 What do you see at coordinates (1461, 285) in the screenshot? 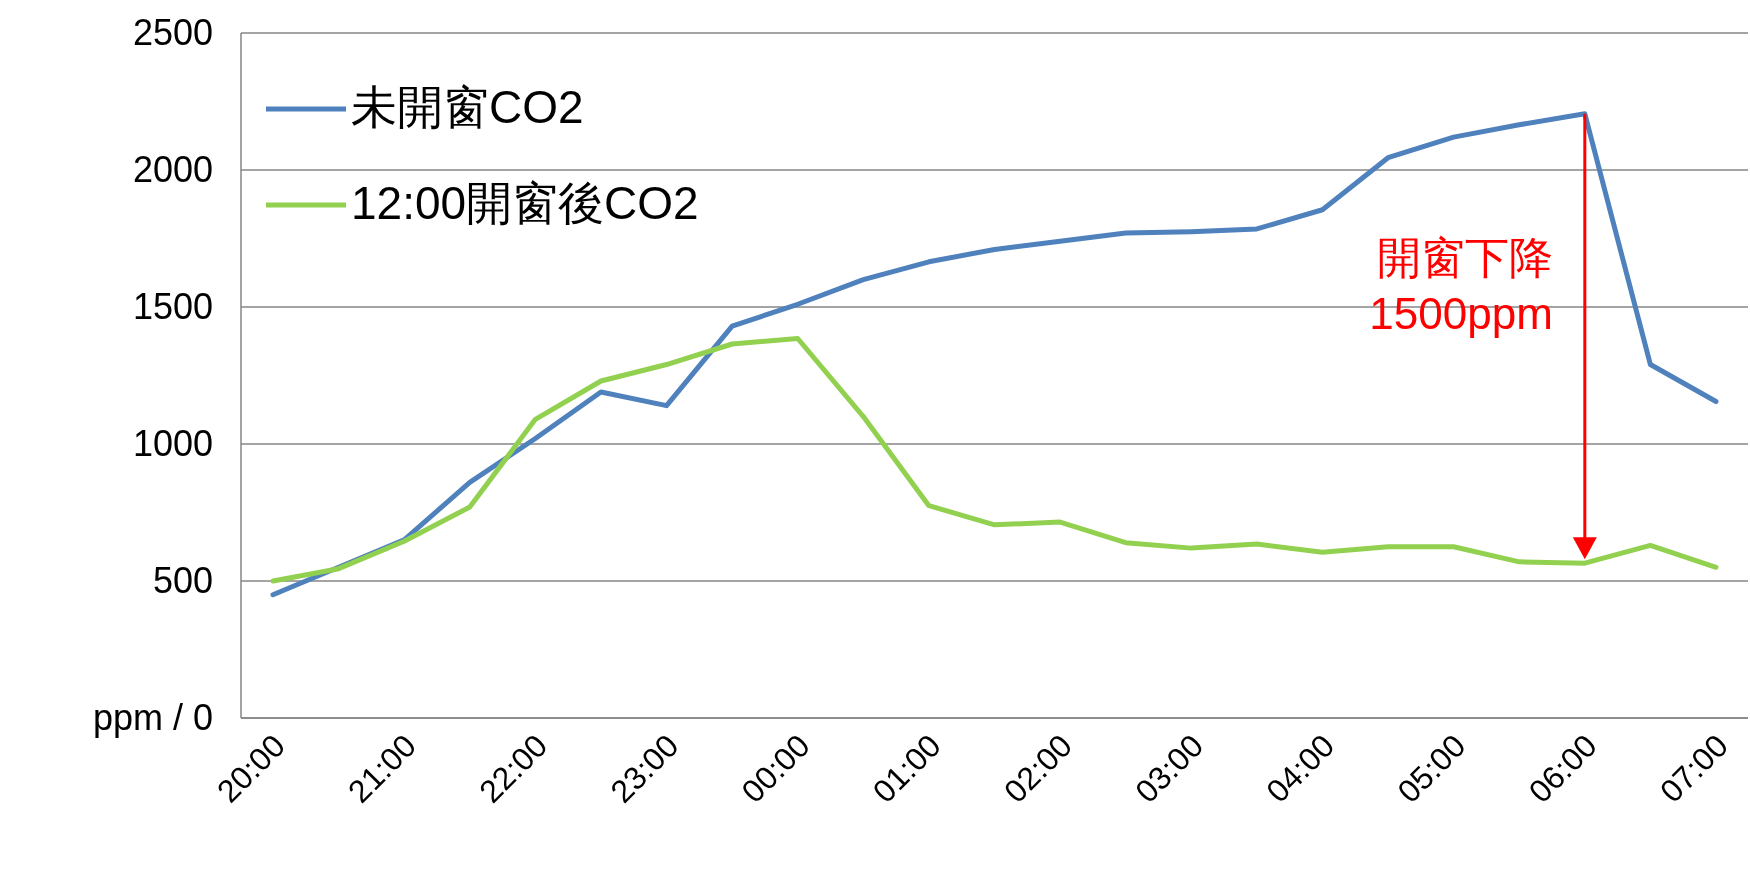
I see `annotation: 開窗下降 1500ppm` at bounding box center [1461, 285].